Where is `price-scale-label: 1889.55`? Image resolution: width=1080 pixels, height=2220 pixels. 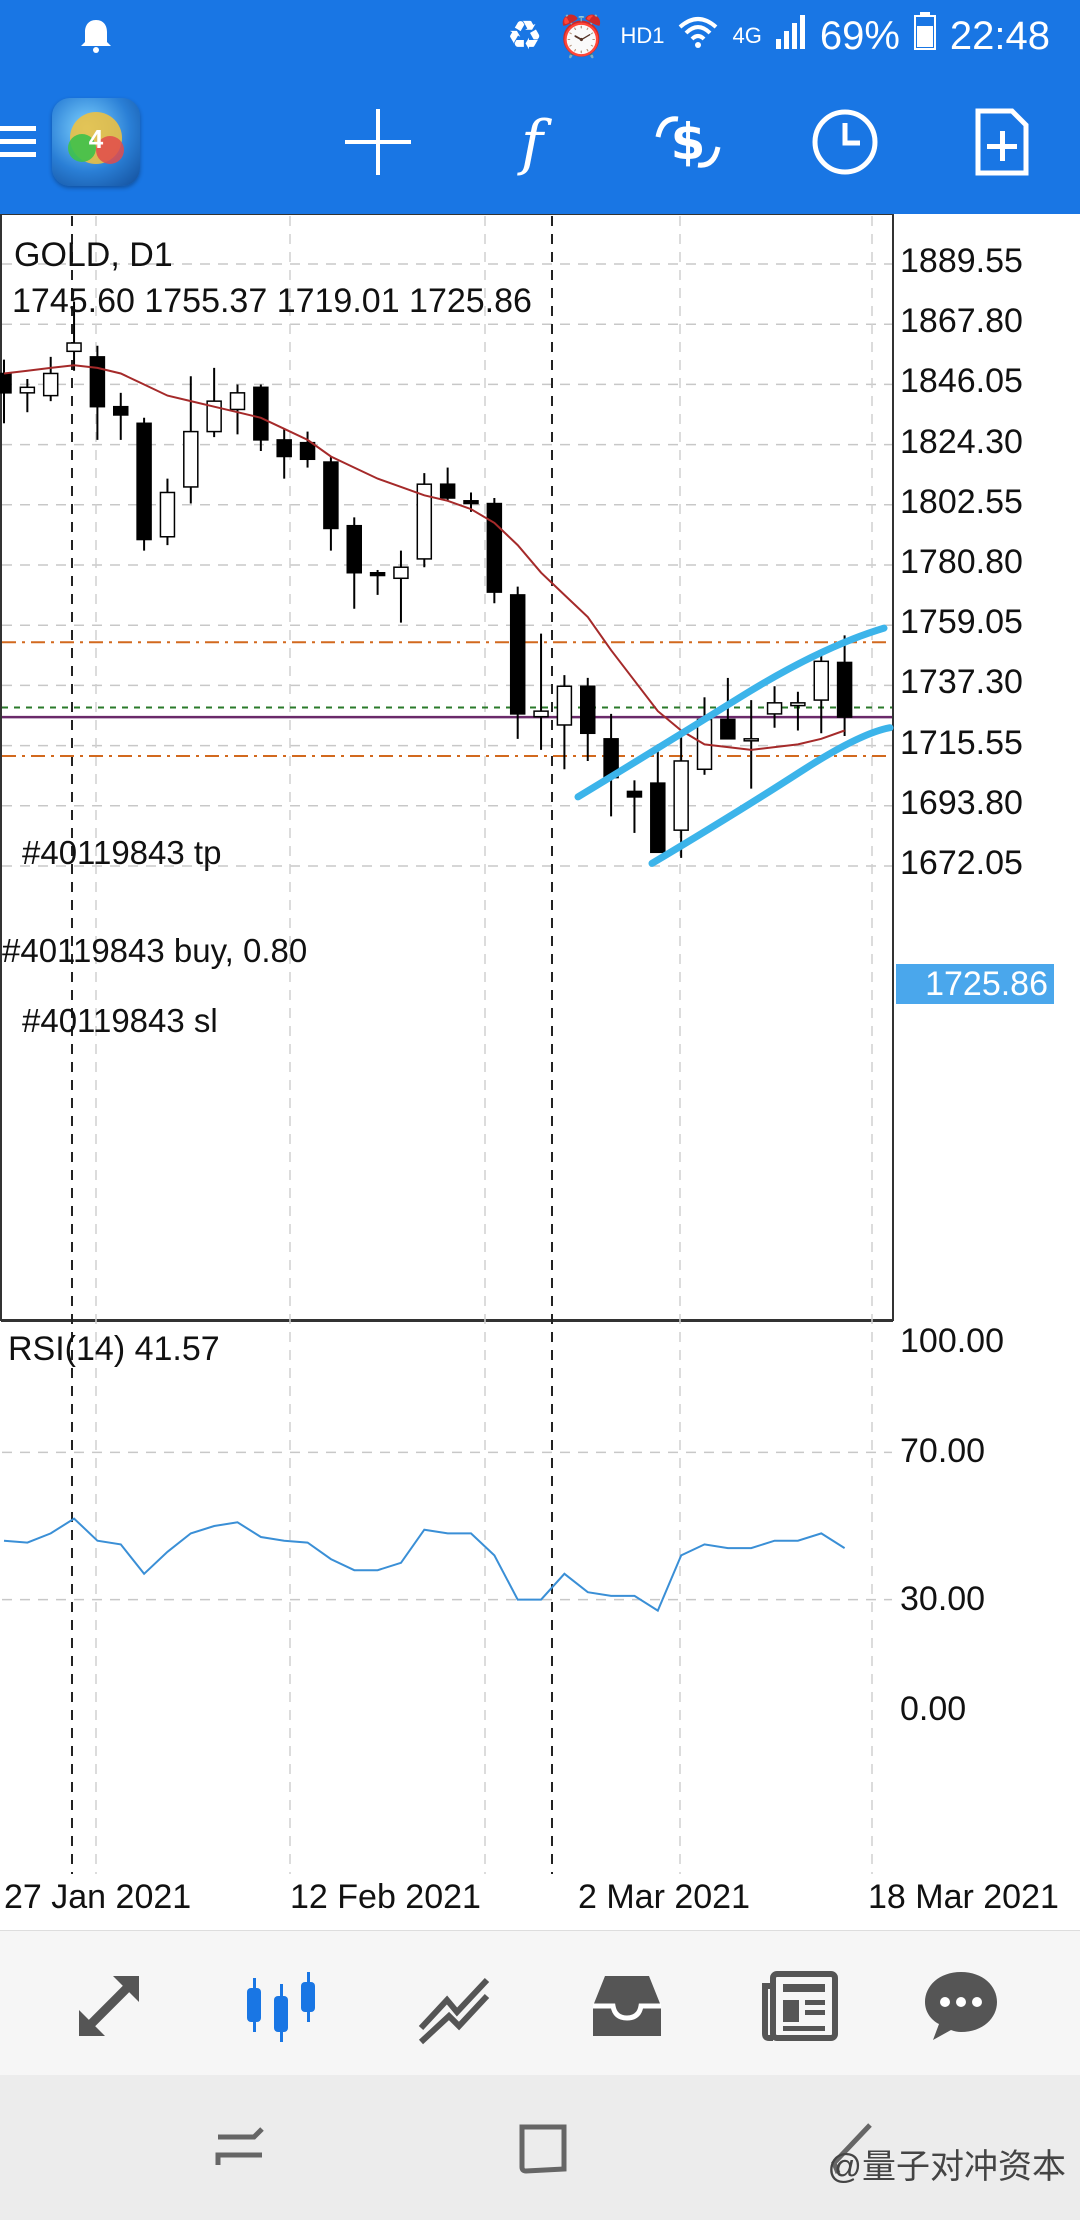 price-scale-label: 1889.55 is located at coordinates (961, 261).